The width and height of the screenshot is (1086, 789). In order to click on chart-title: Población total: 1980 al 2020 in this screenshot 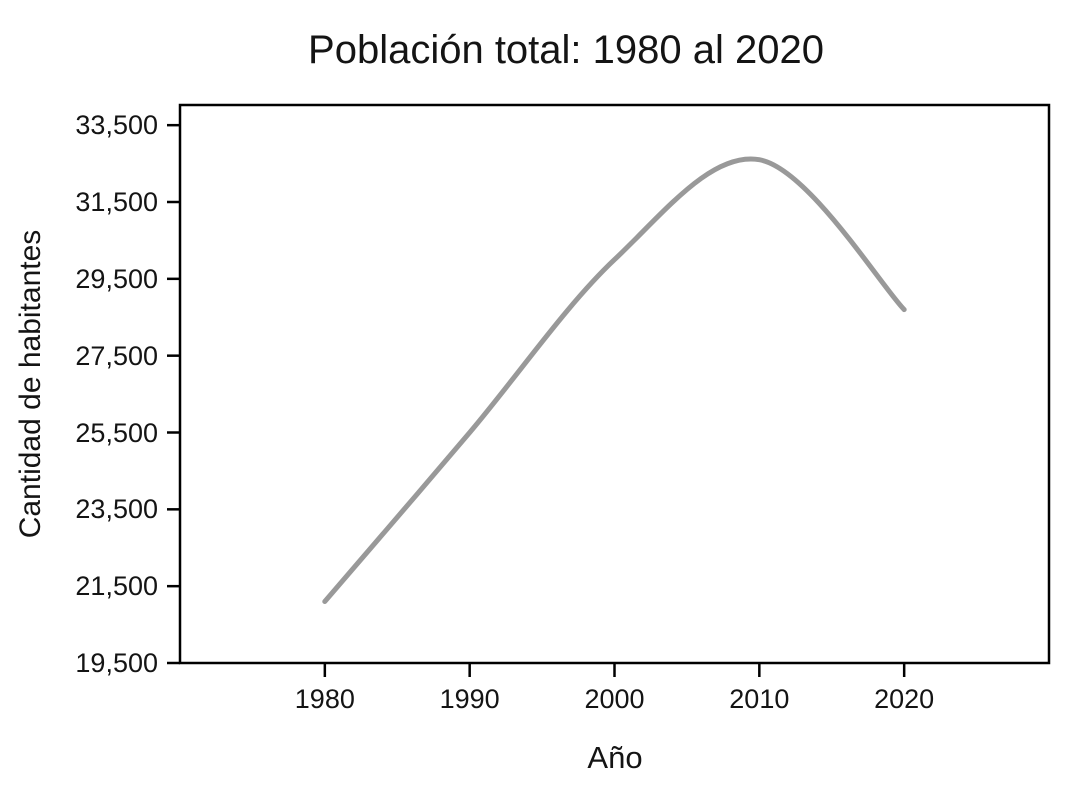, I will do `click(566, 50)`.